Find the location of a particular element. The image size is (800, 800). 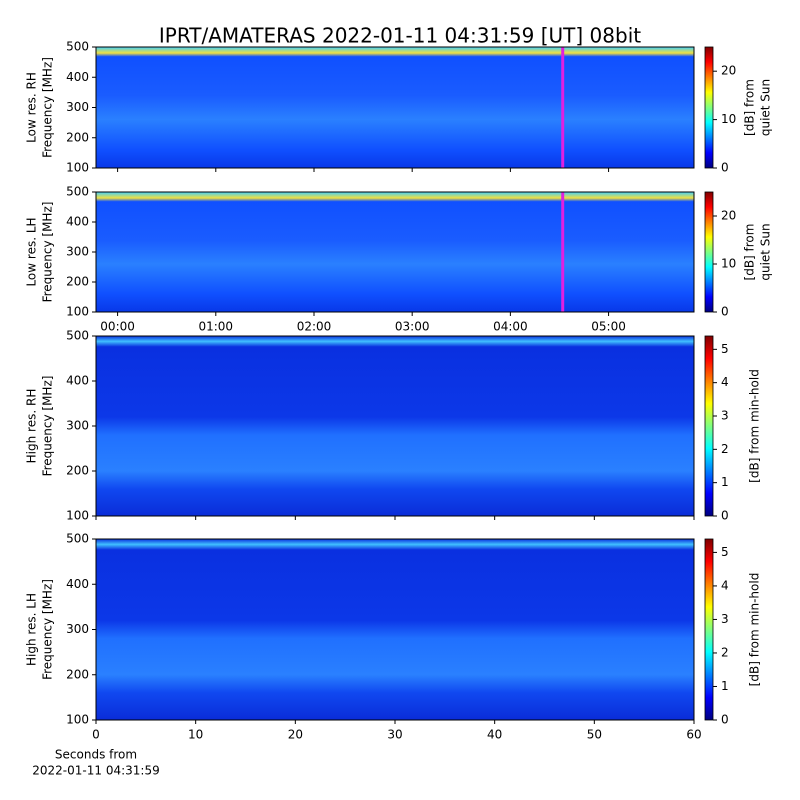

x-tick-label: 02:00 is located at coordinates (314, 327).